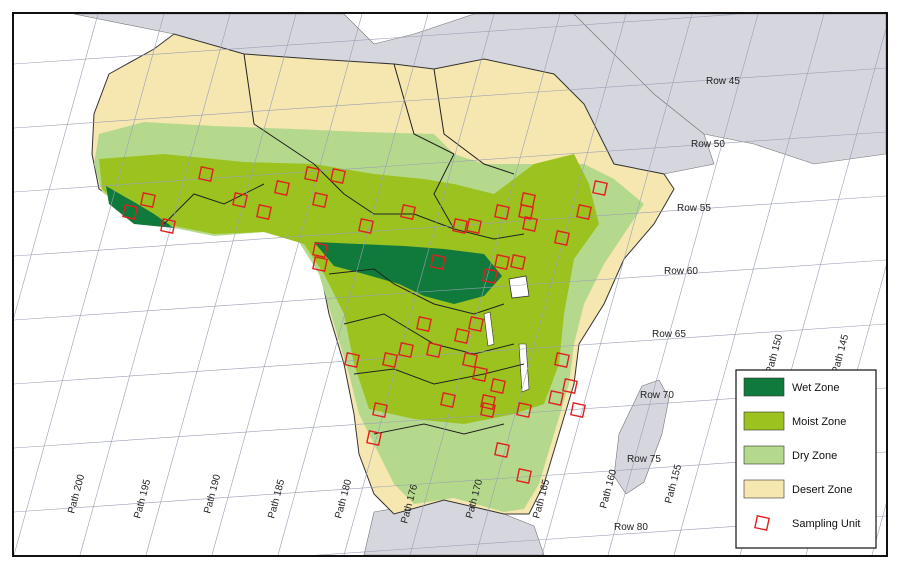  Describe the element at coordinates (304, 245) in the screenshot. I see `zone-wet` at that location.